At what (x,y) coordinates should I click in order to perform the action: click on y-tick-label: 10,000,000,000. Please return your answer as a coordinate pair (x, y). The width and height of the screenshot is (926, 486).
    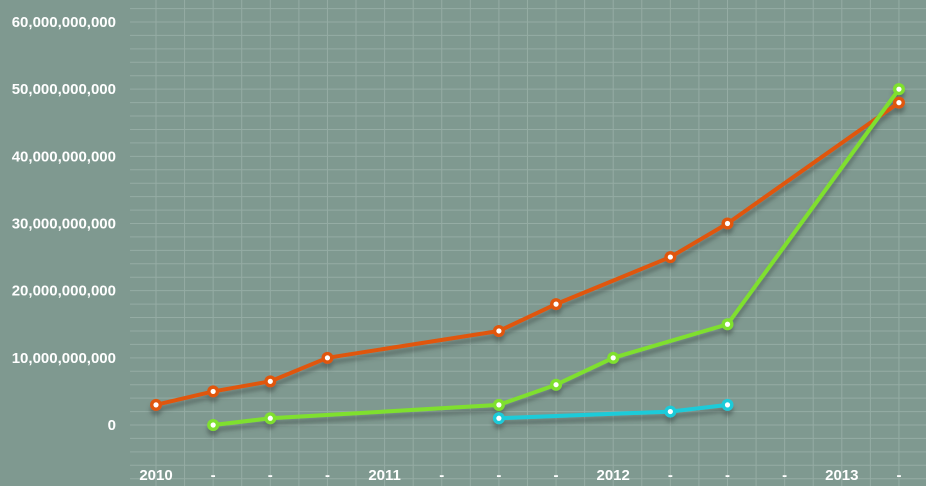
    Looking at the image, I should click on (64, 358).